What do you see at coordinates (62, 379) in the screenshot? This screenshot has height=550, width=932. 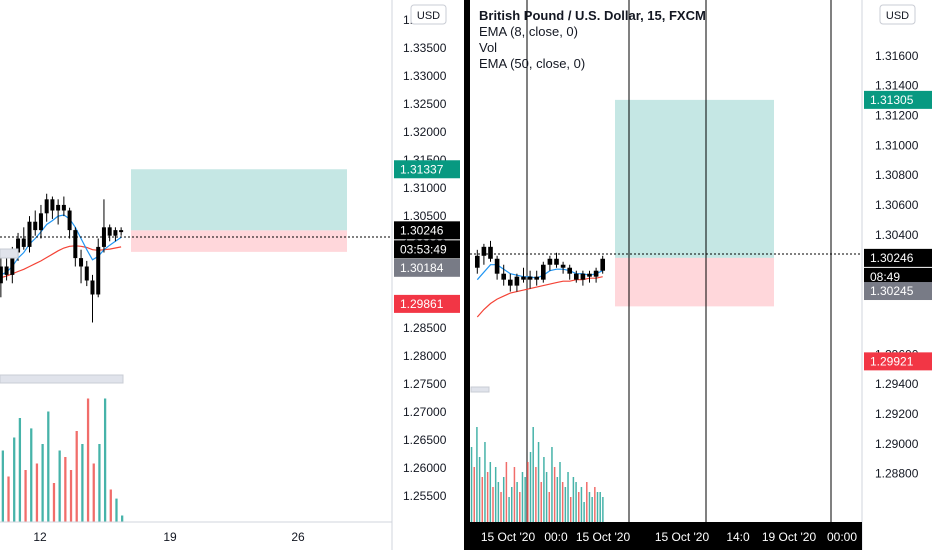 I see `left-scrollbar` at bounding box center [62, 379].